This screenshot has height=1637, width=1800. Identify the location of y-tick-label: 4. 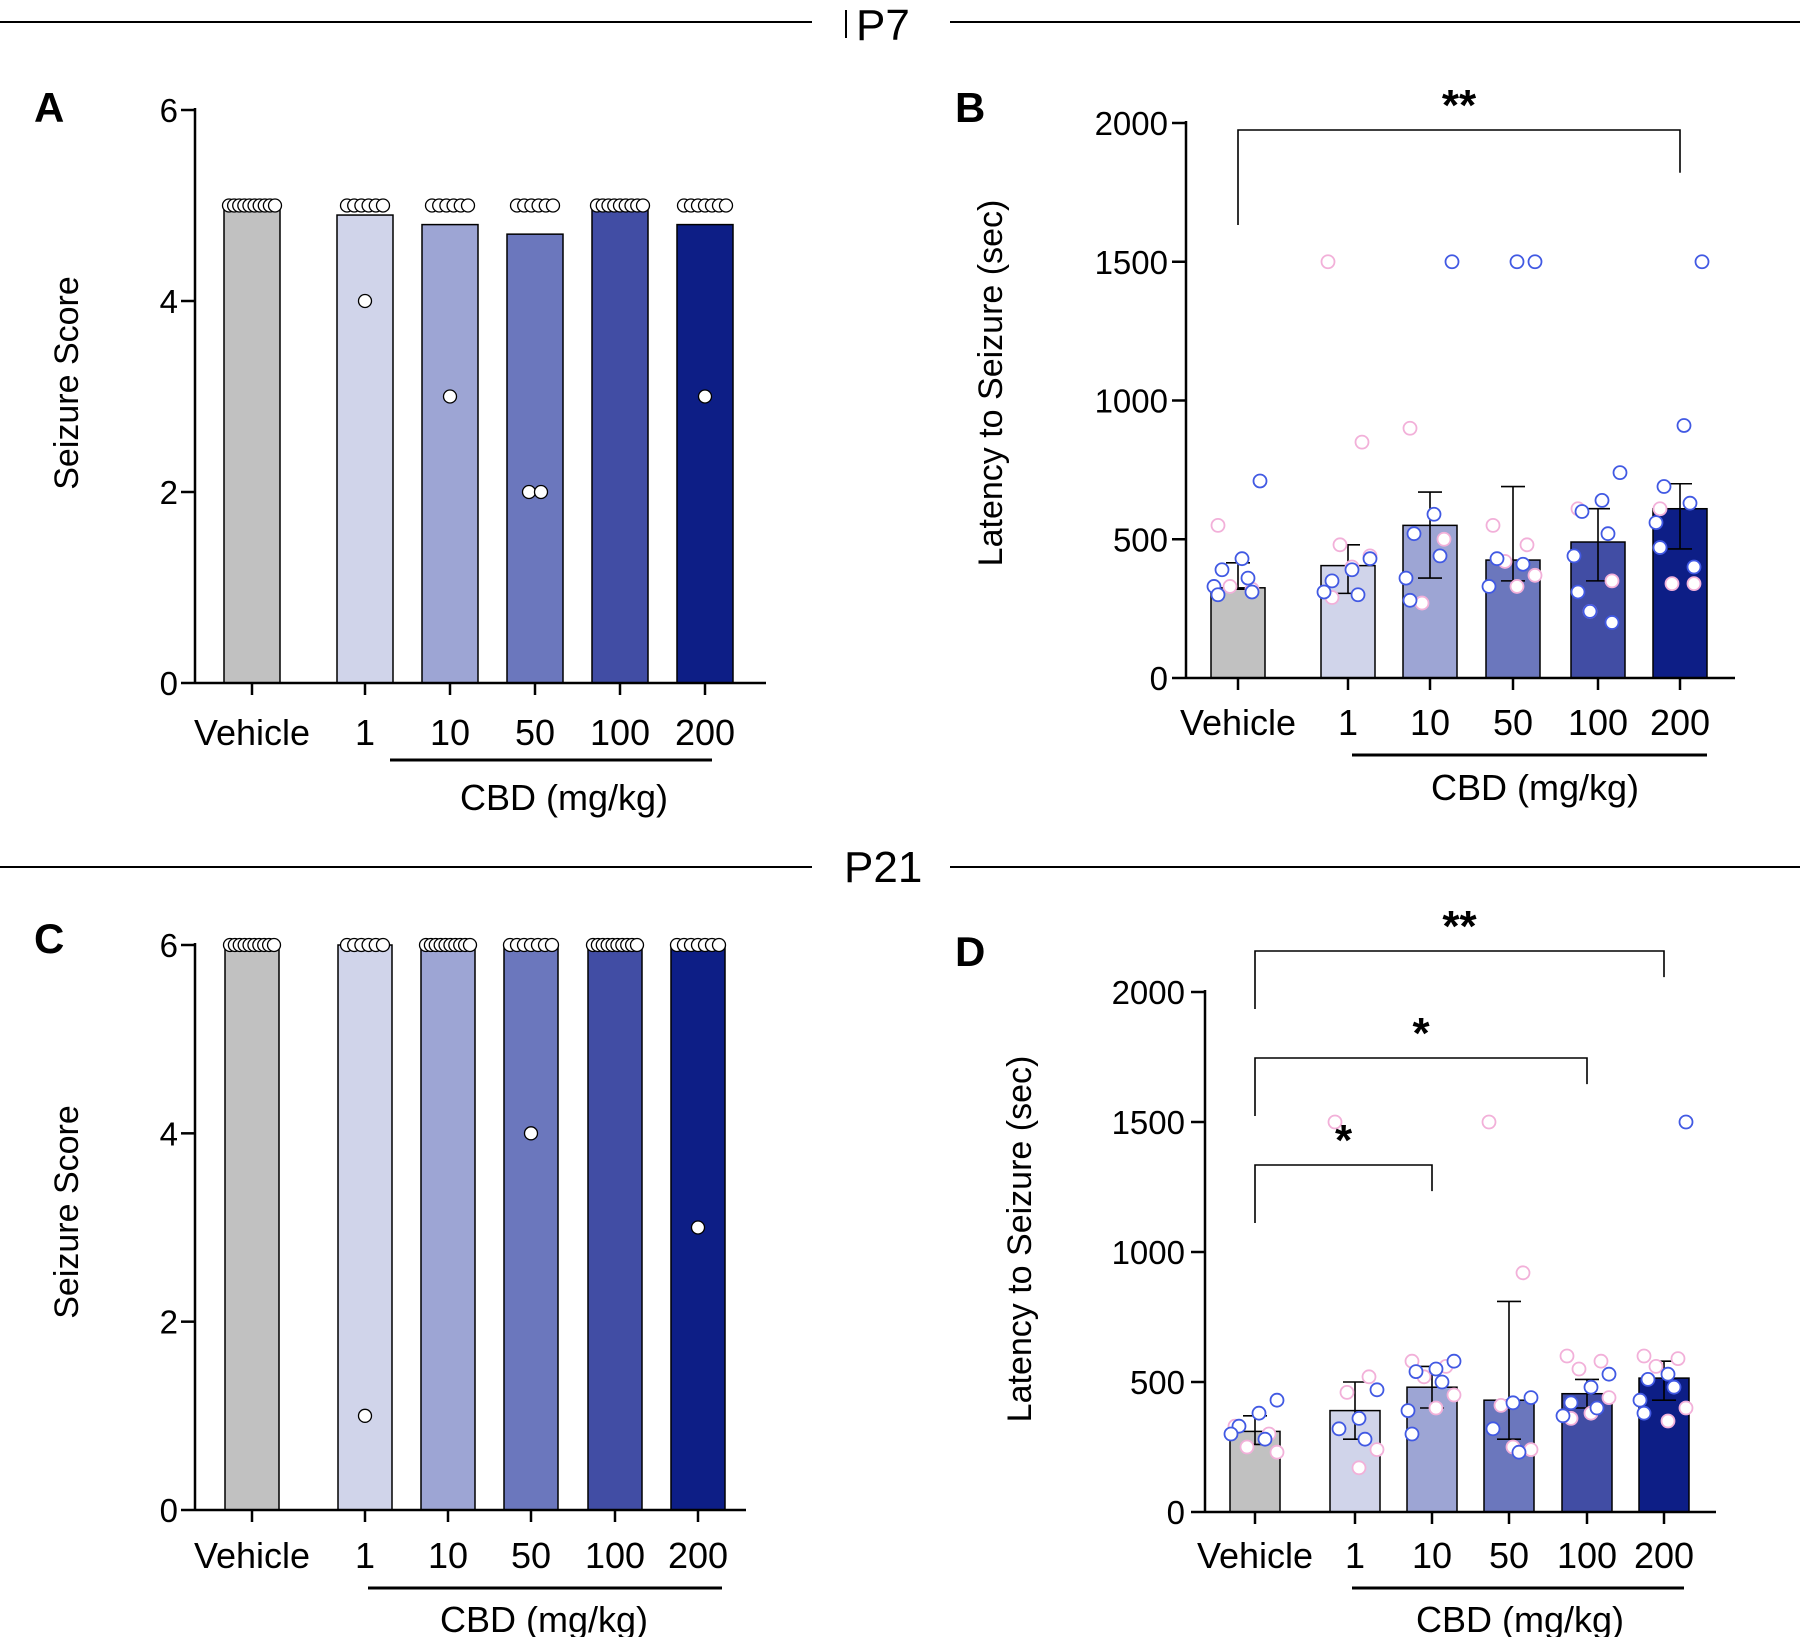
(169, 301).